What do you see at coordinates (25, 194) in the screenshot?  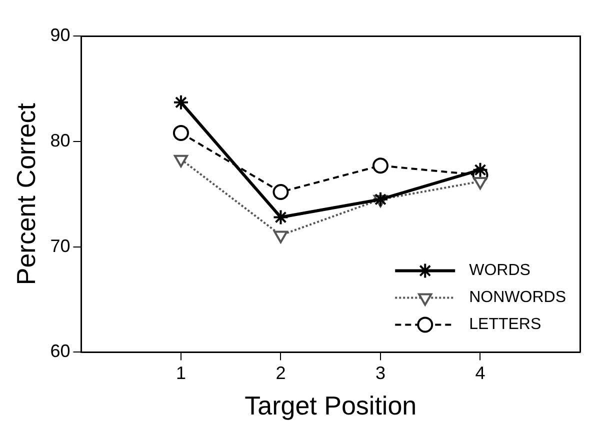 I see `y-axis-title: Percent Correct` at bounding box center [25, 194].